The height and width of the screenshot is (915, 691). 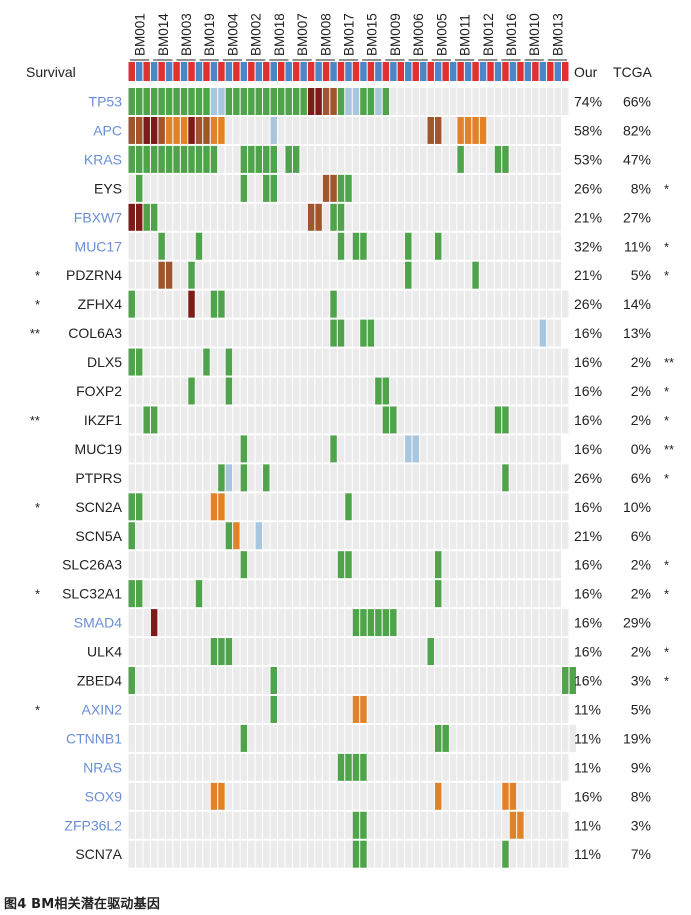 What do you see at coordinates (104, 652) in the screenshot?
I see `gene-label: ULK4` at bounding box center [104, 652].